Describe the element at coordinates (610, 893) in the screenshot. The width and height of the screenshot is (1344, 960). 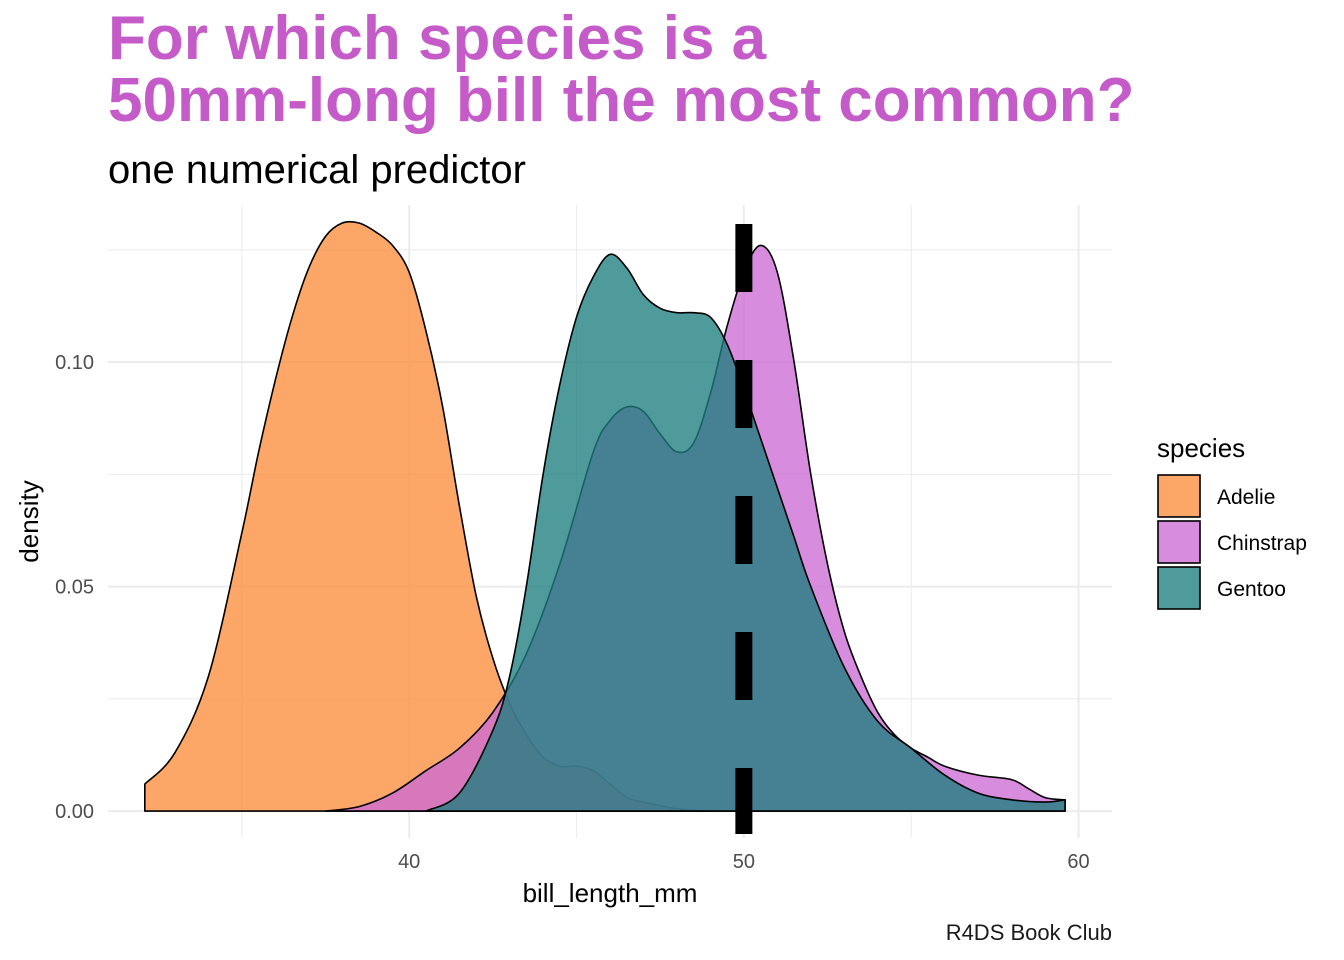
I see `x-axis-title: bill_length_mm` at that location.